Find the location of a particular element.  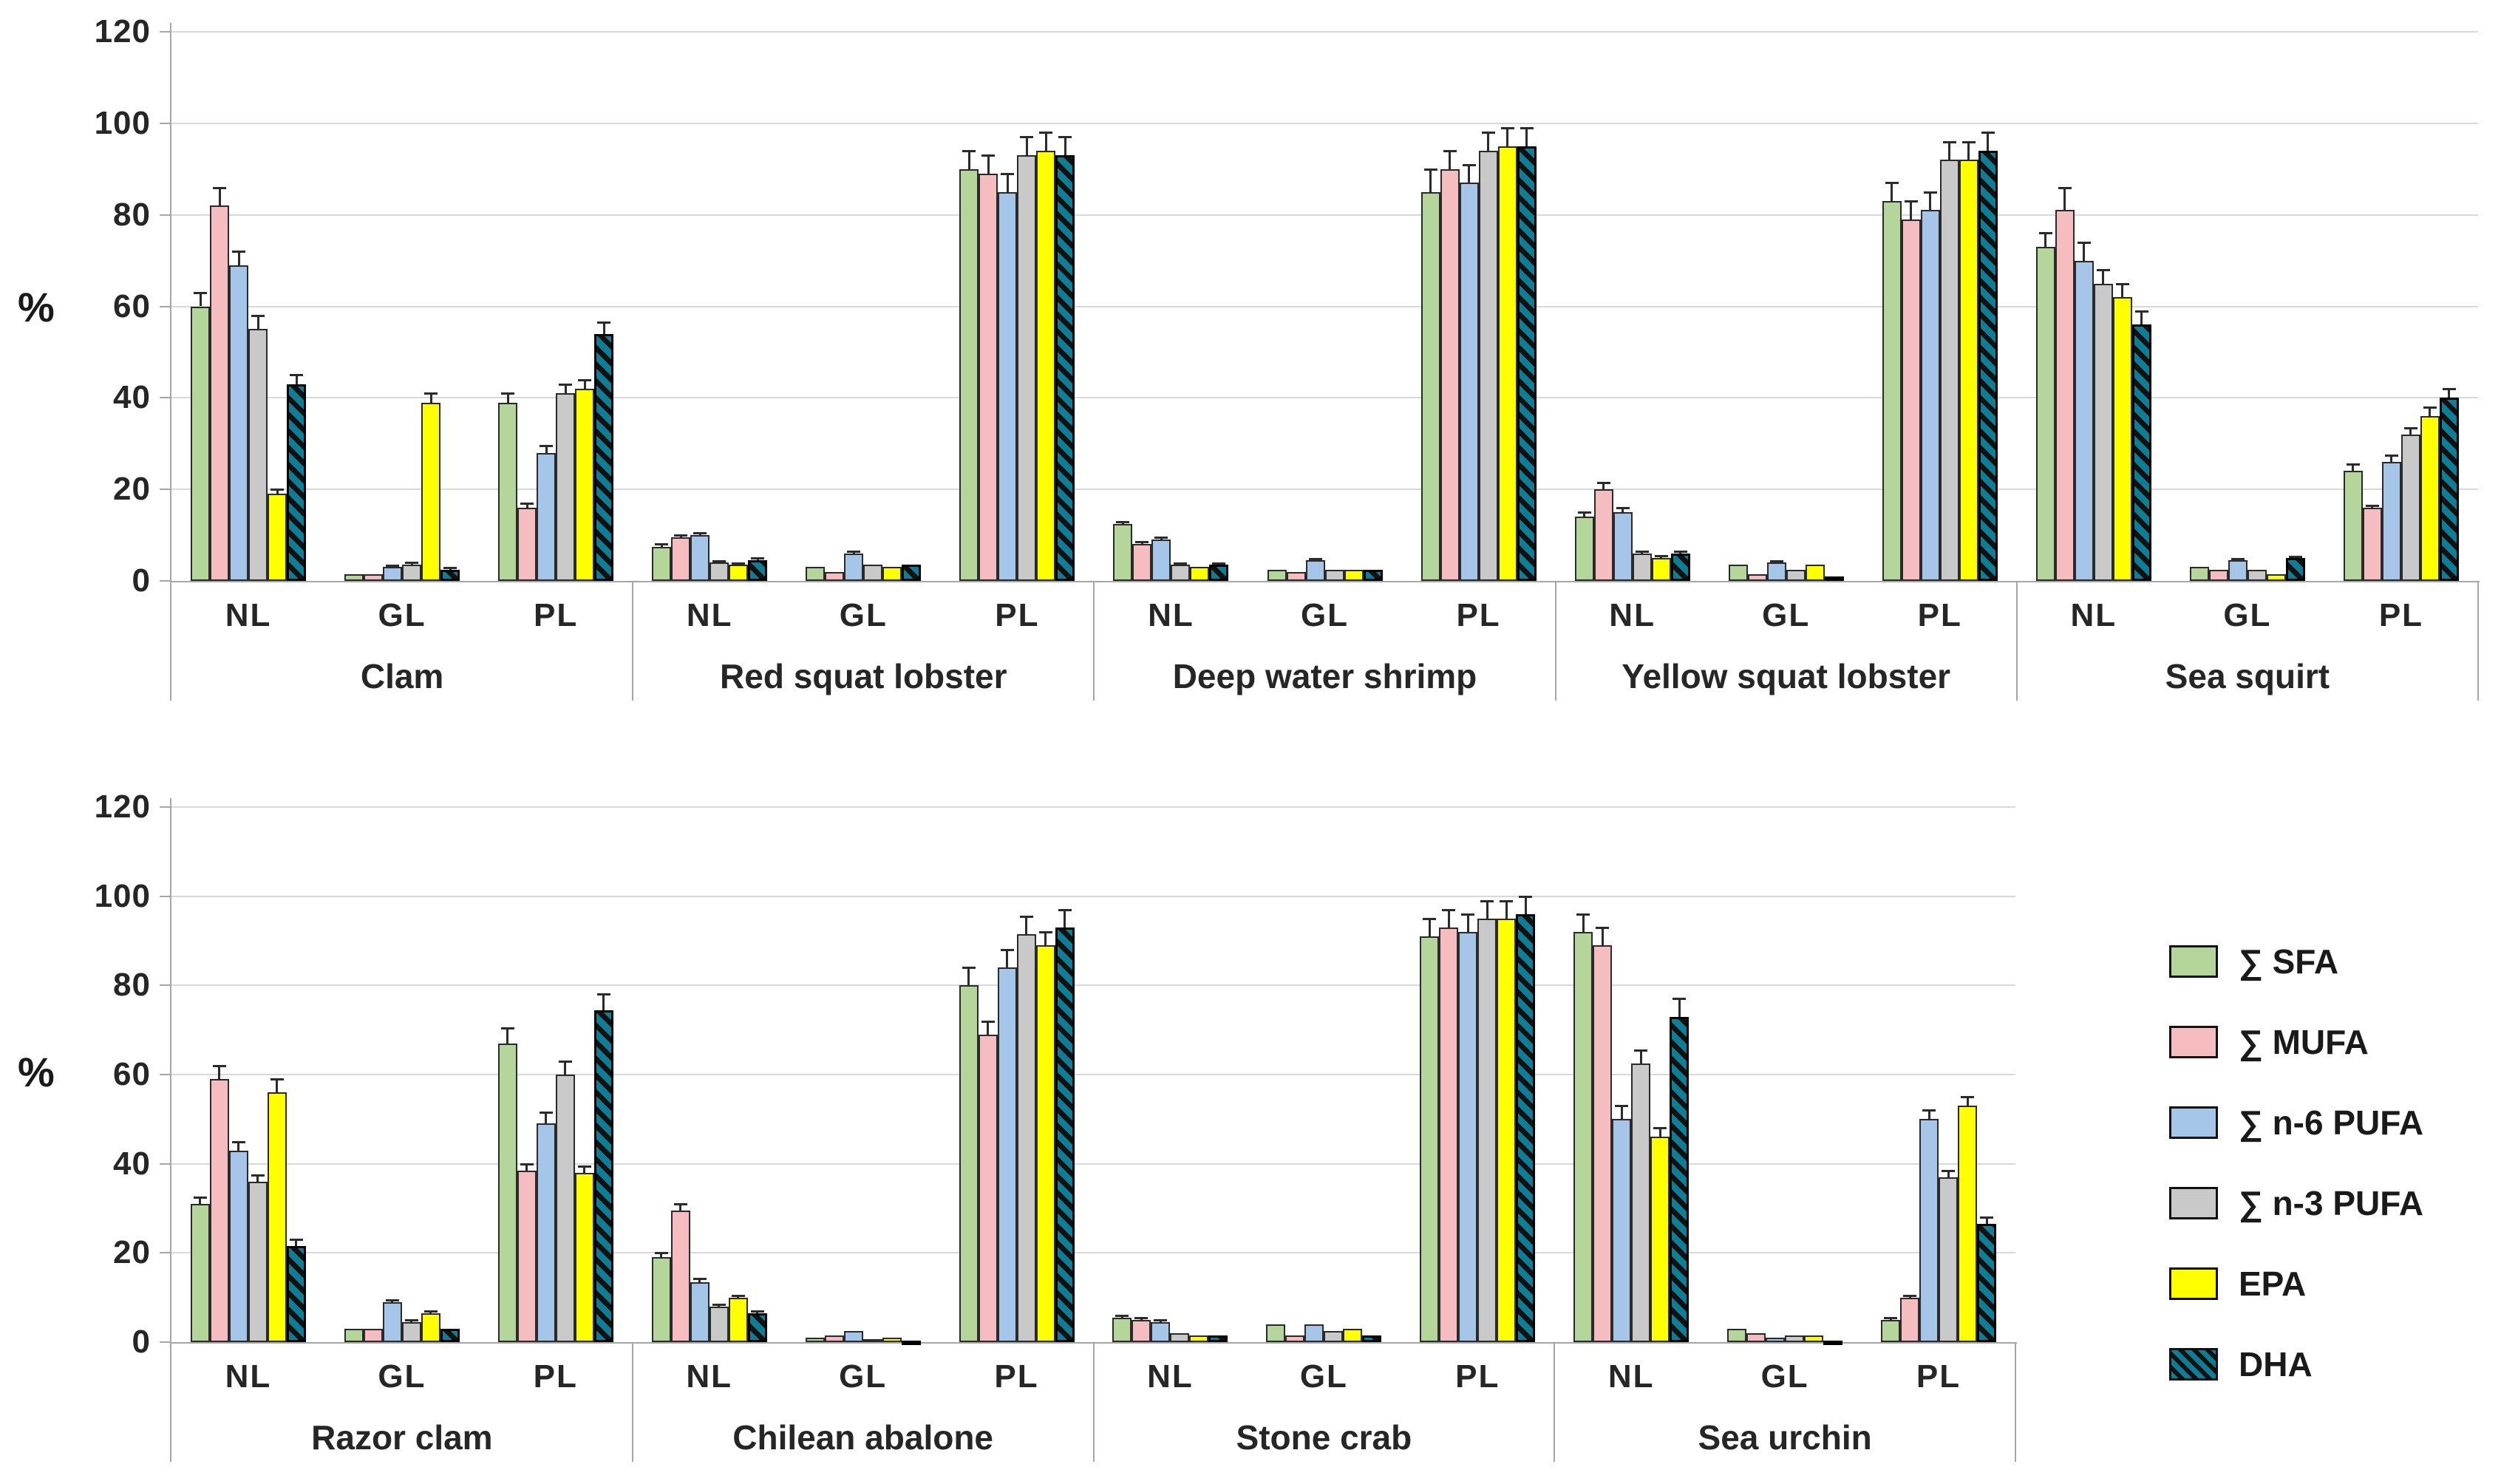

y-axis-tick-label: 60 is located at coordinates (132, 1074).